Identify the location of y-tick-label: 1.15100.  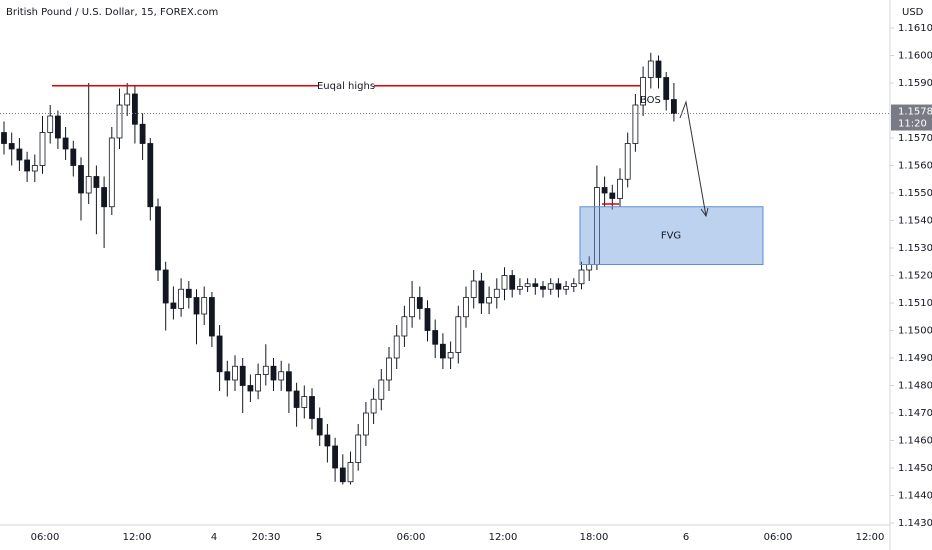
(915, 303).